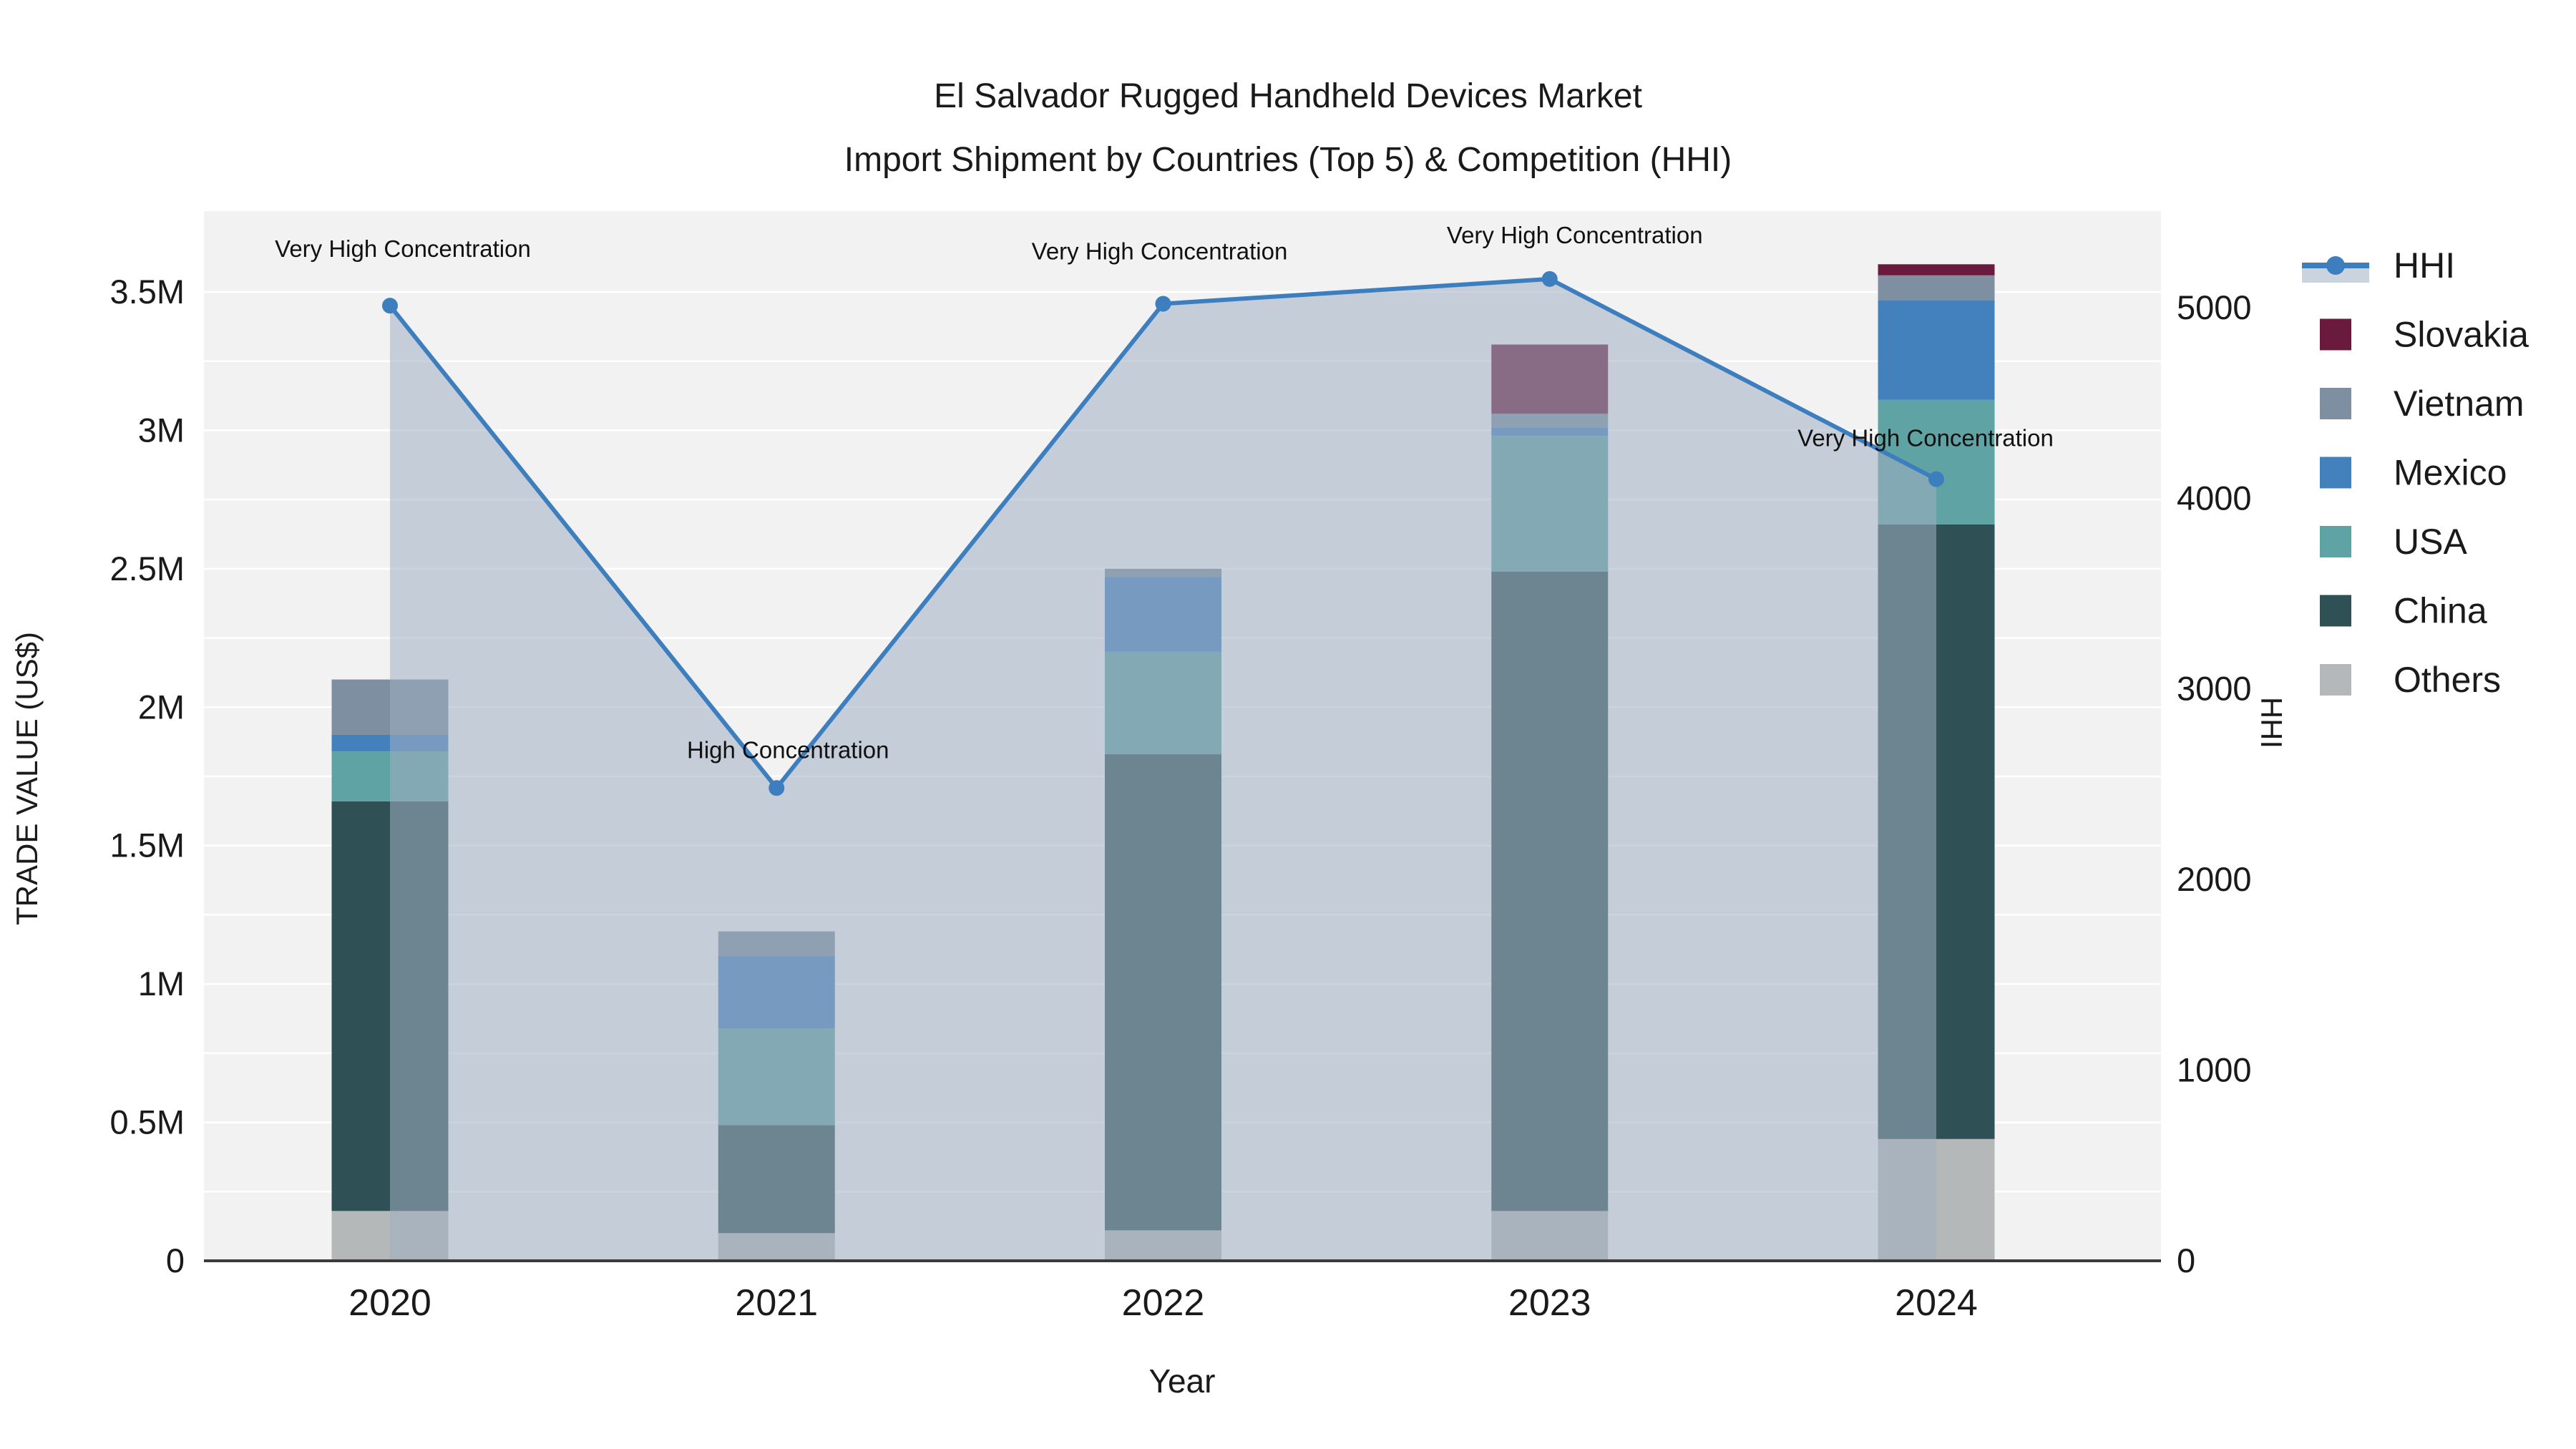 The height and width of the screenshot is (1449, 2576). Describe the element at coordinates (390, 1303) in the screenshot. I see `x-tick-2020: 2020` at that location.